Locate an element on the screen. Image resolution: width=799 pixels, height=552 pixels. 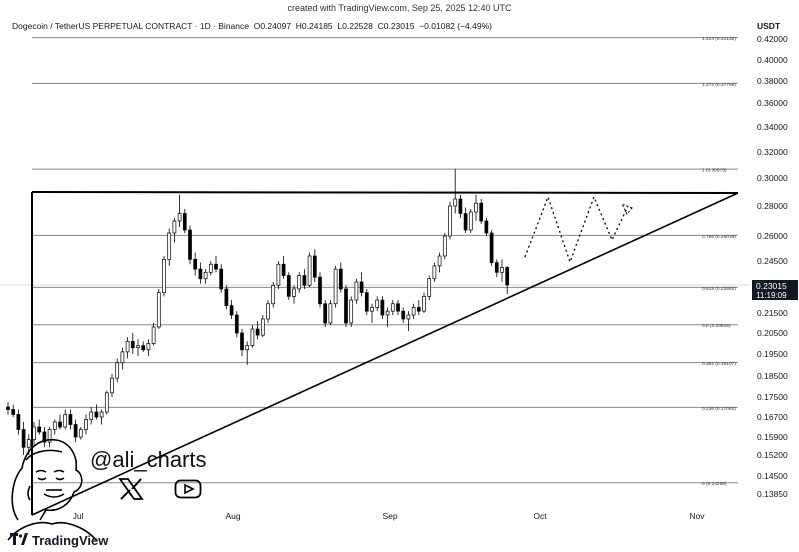
y-axis-tick-label: 0.17500 is located at coordinates (772, 397).